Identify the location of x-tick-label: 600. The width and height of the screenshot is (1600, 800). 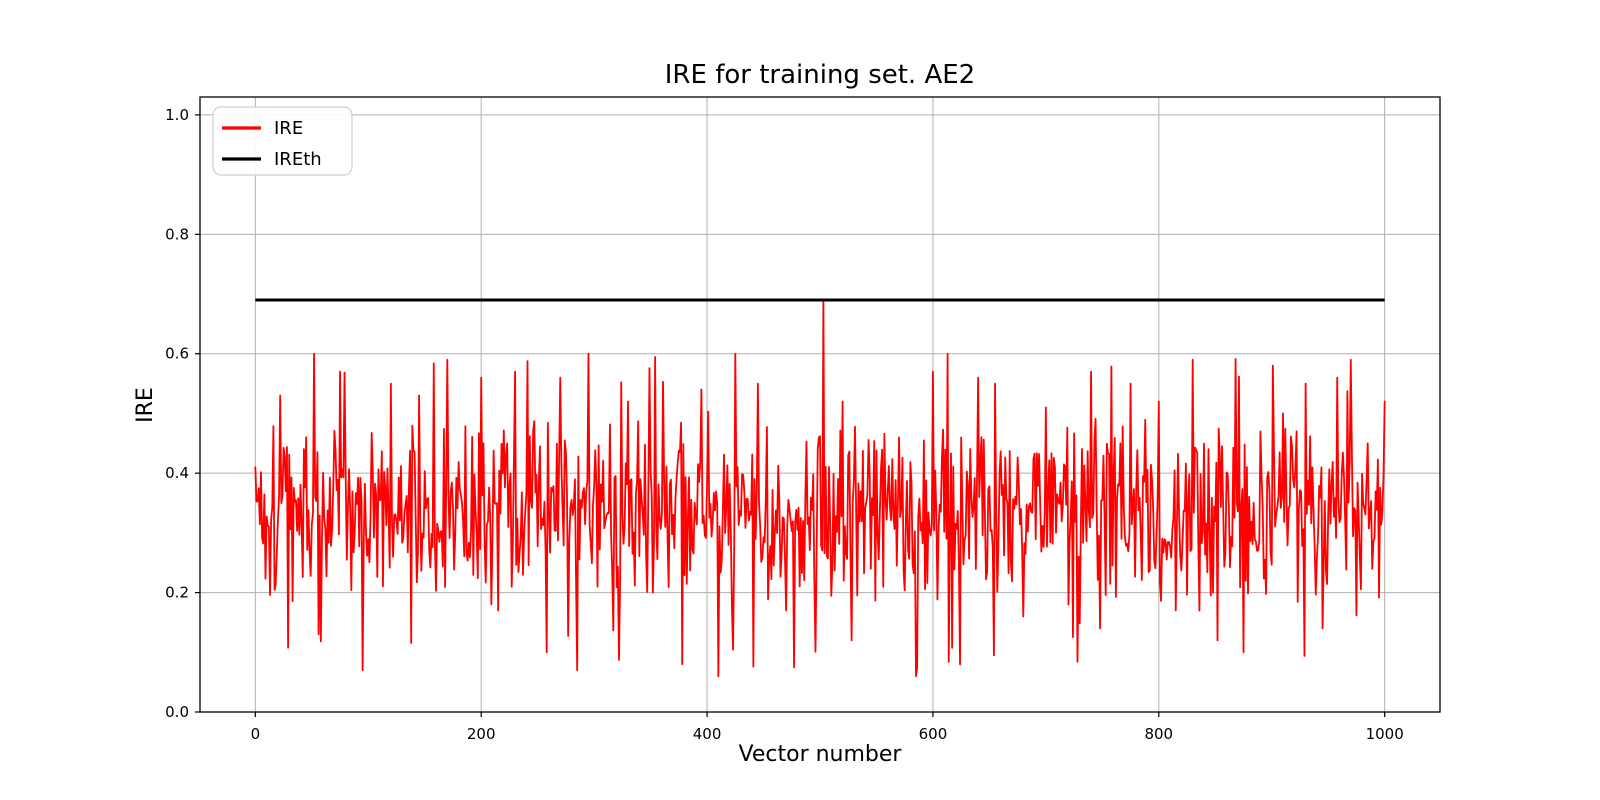
(933, 734).